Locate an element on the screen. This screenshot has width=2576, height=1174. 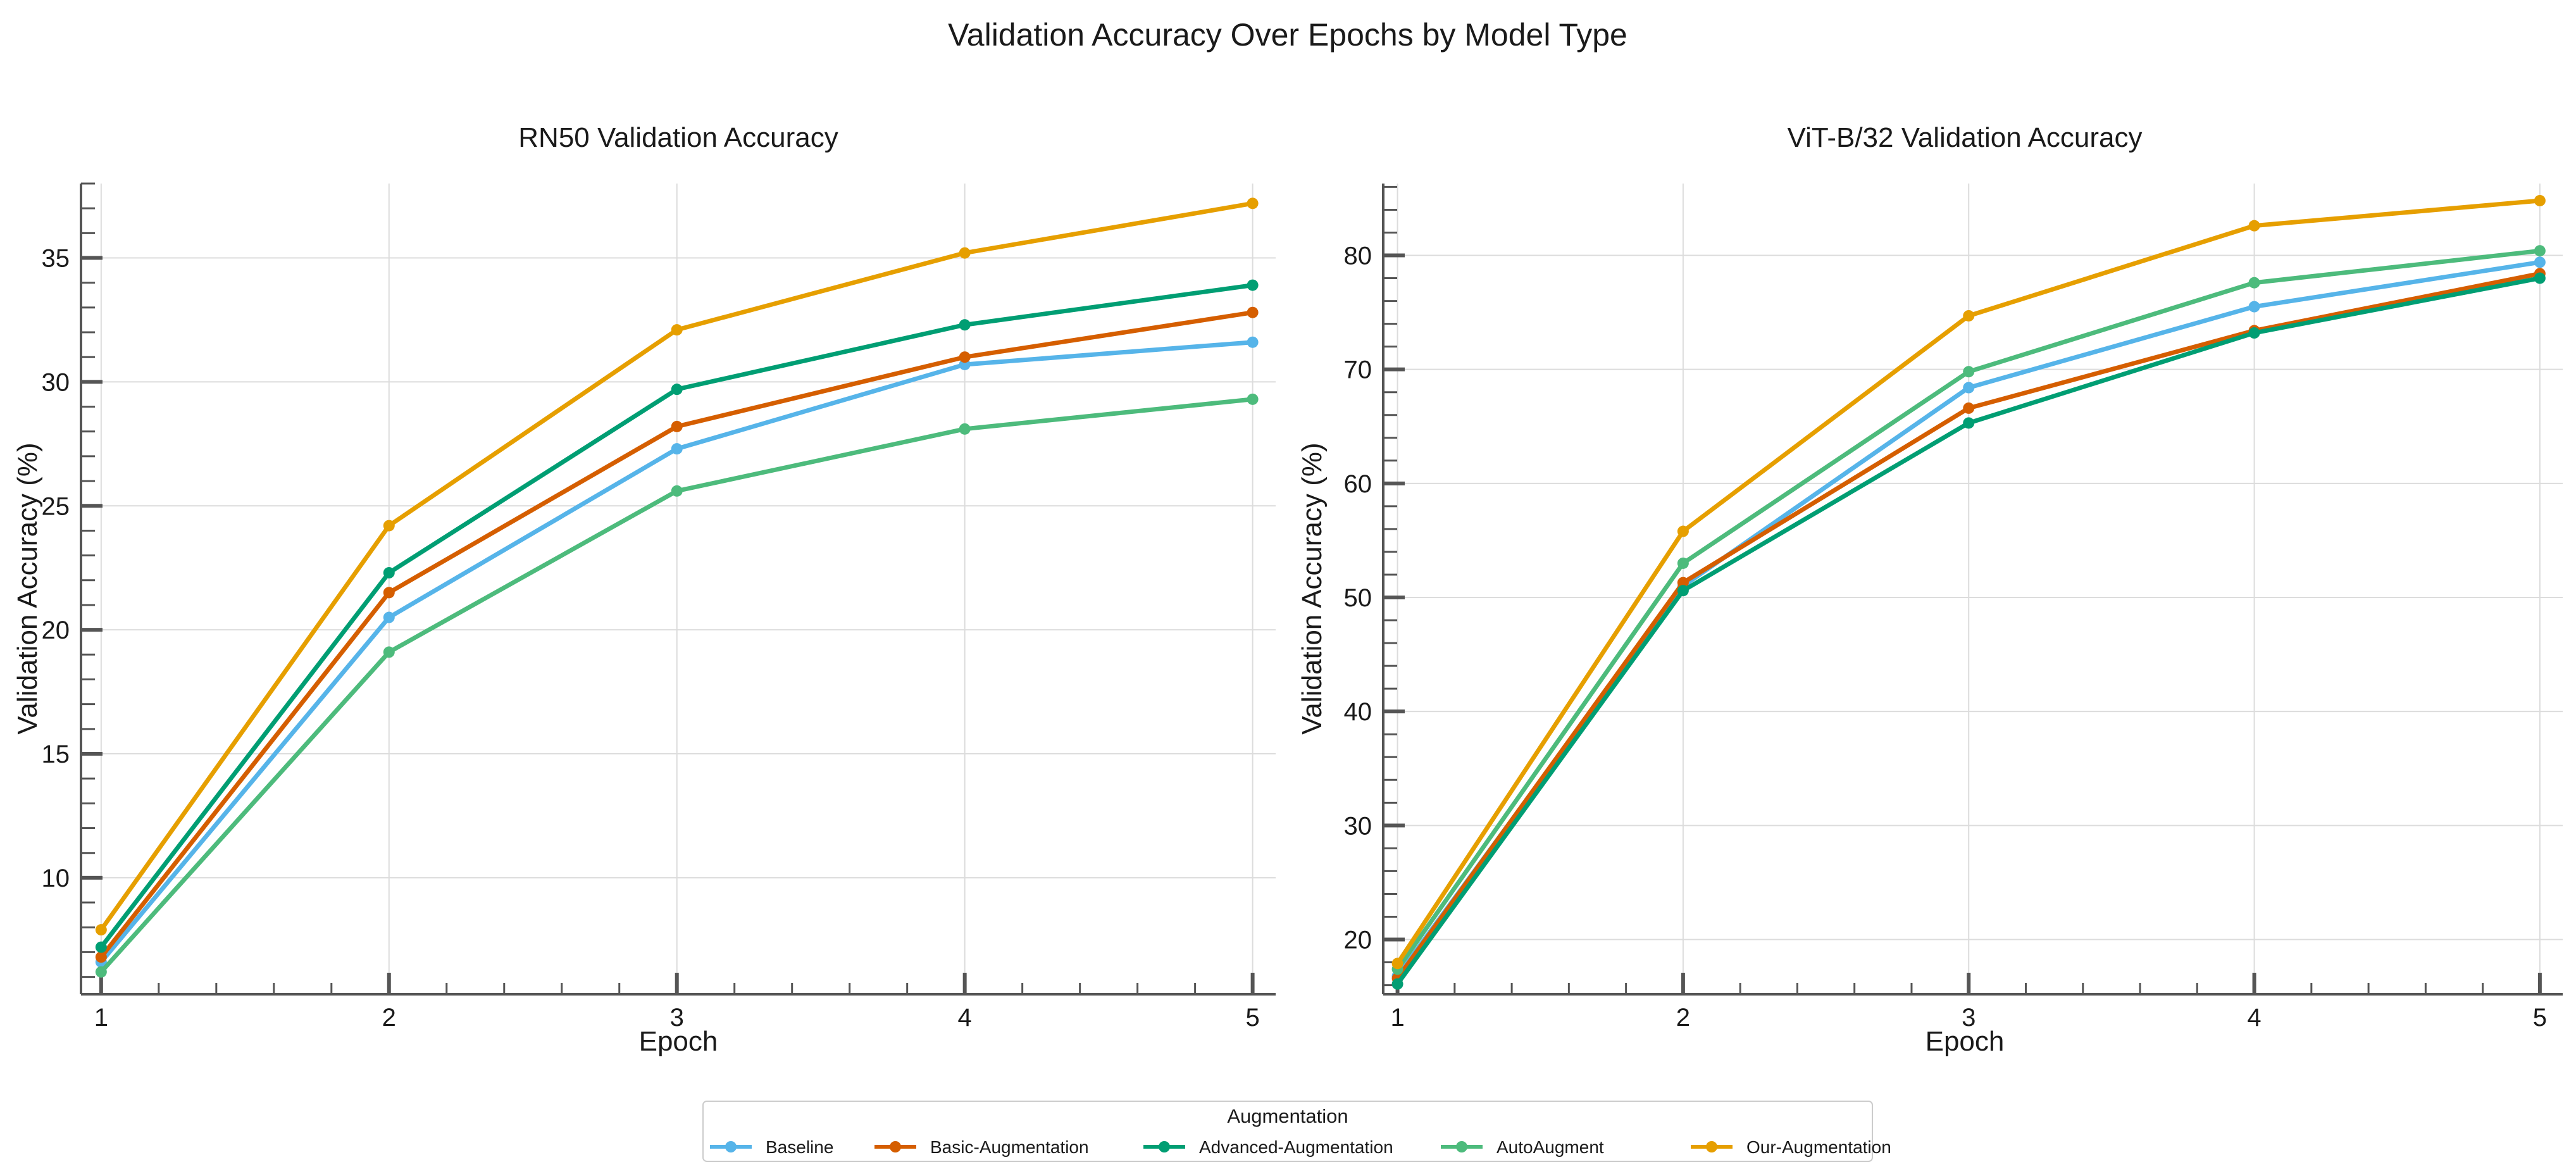
legend-label-autoaugment: AutoAugment is located at coordinates (1550, 1147).